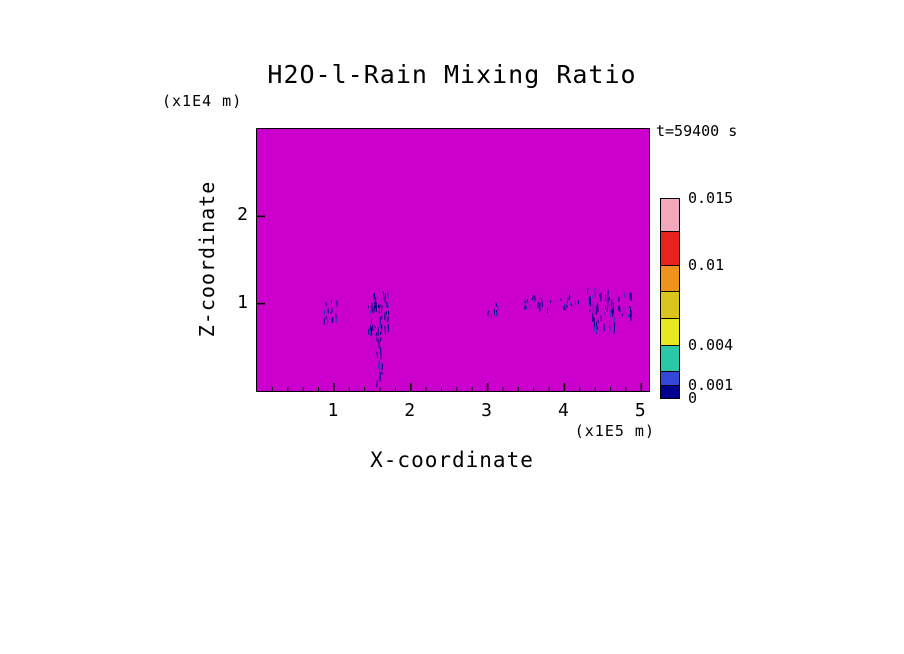 This screenshot has height=654, width=904. I want to click on y-axis-title: Z-coordinate, so click(207, 259).